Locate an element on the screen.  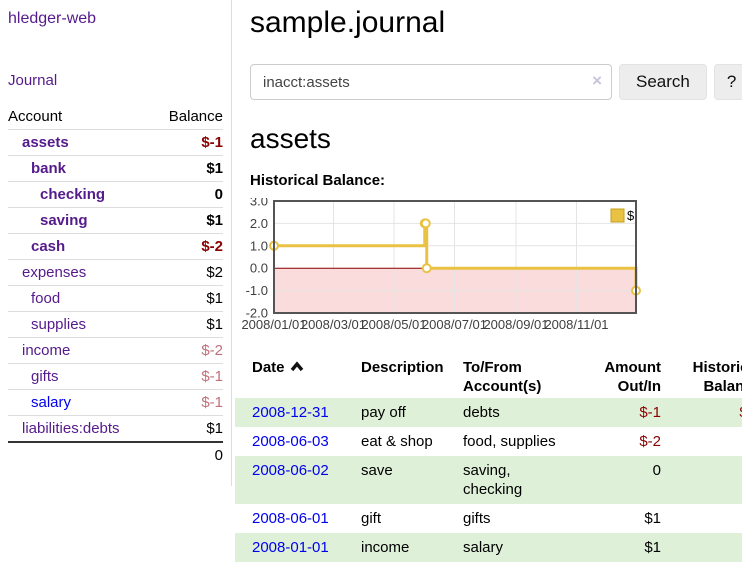
account-link: checking is located at coordinates (73, 194).